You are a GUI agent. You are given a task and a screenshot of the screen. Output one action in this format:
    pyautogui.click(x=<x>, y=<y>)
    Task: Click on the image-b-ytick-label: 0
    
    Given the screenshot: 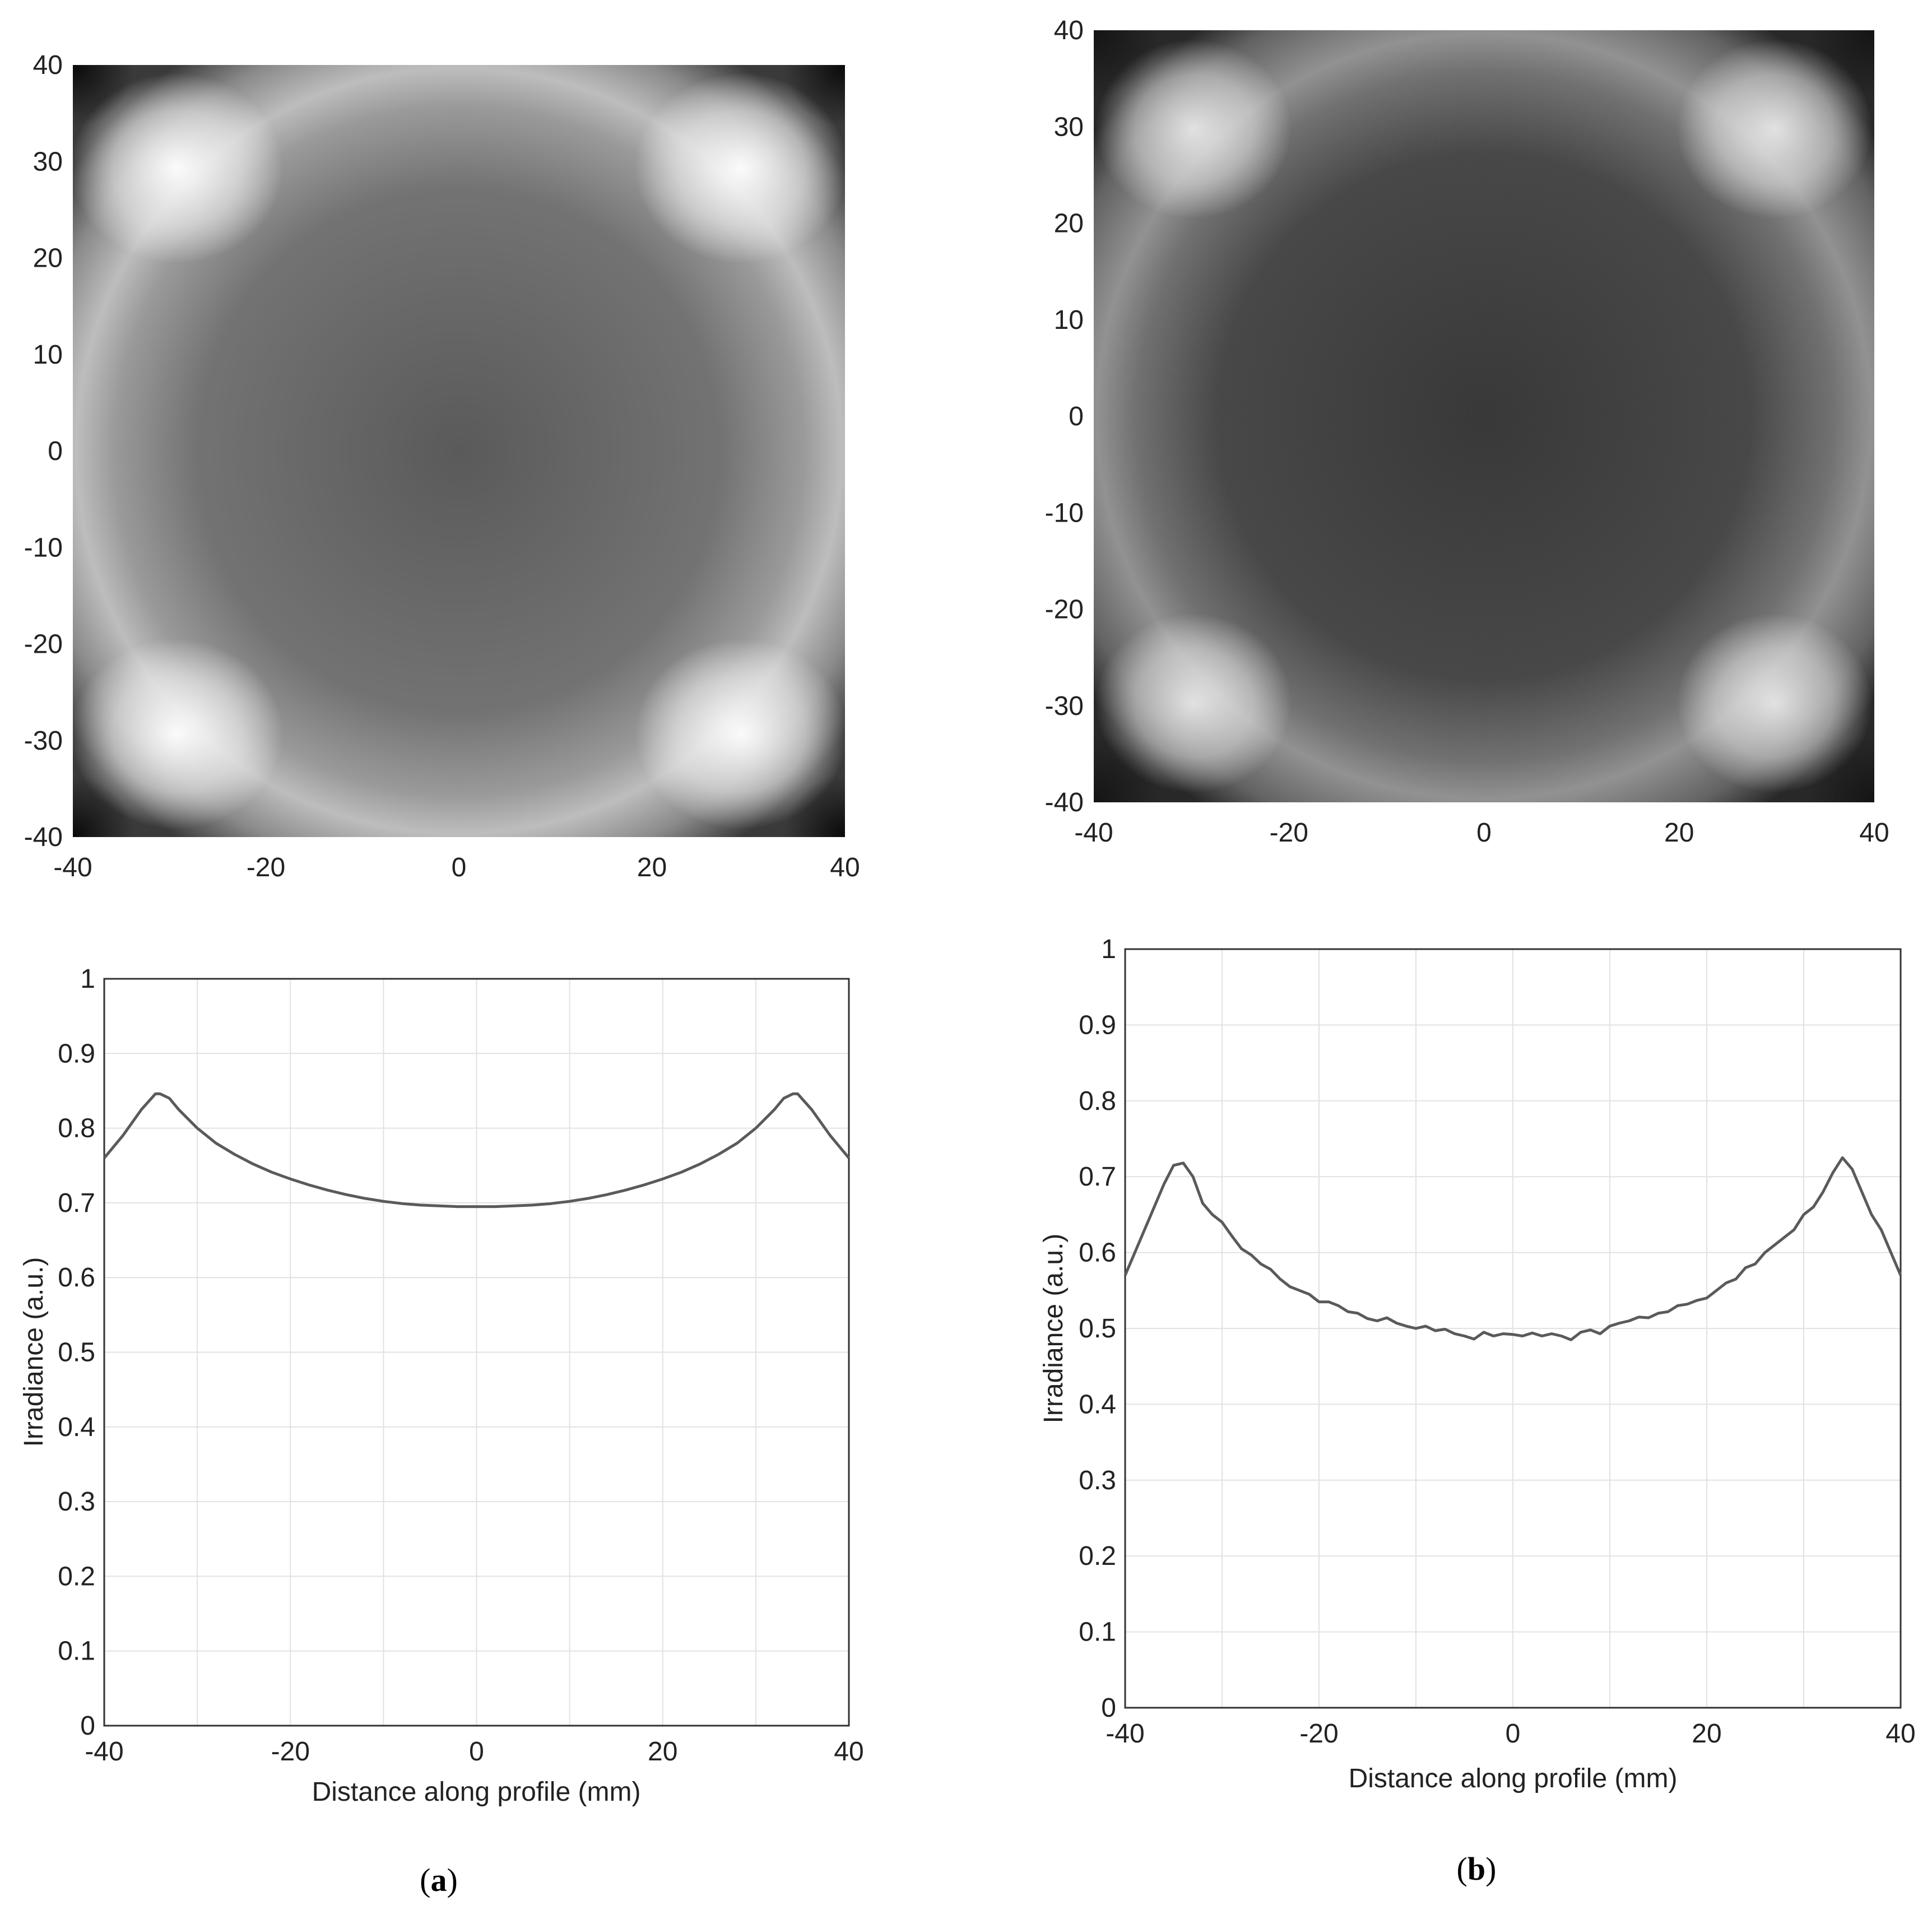 What is the action you would take?
    pyautogui.click(x=1076, y=416)
    